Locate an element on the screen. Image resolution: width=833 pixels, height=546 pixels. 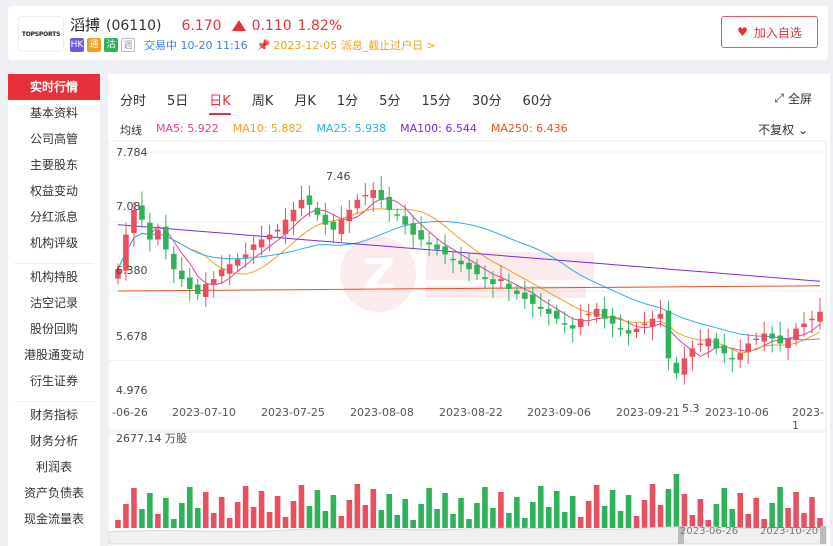
x-tick: 2023-09-06 is located at coordinates (559, 412).